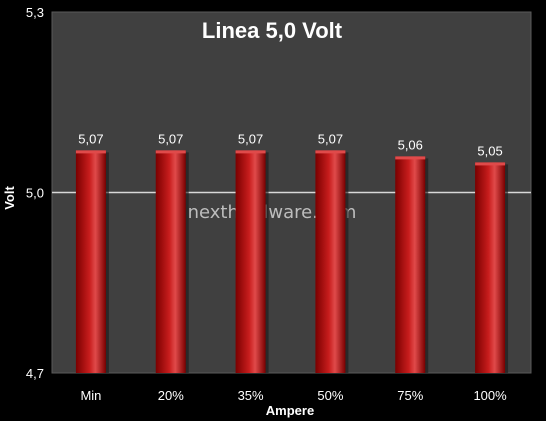  What do you see at coordinates (272, 30) in the screenshot?
I see `chart-title: Linea 5,0 Volt` at bounding box center [272, 30].